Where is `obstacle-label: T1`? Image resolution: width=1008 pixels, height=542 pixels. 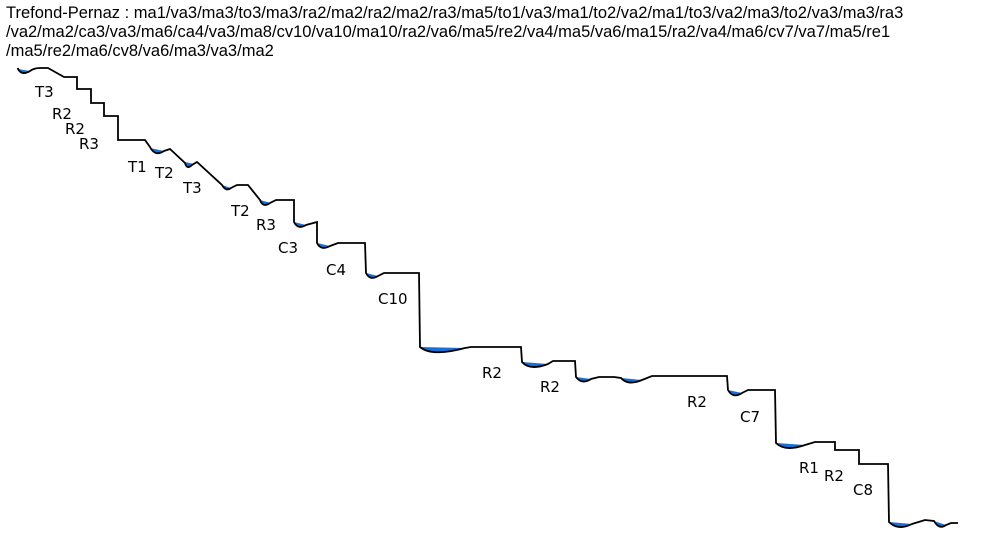
obstacle-label: T1 is located at coordinates (137, 167).